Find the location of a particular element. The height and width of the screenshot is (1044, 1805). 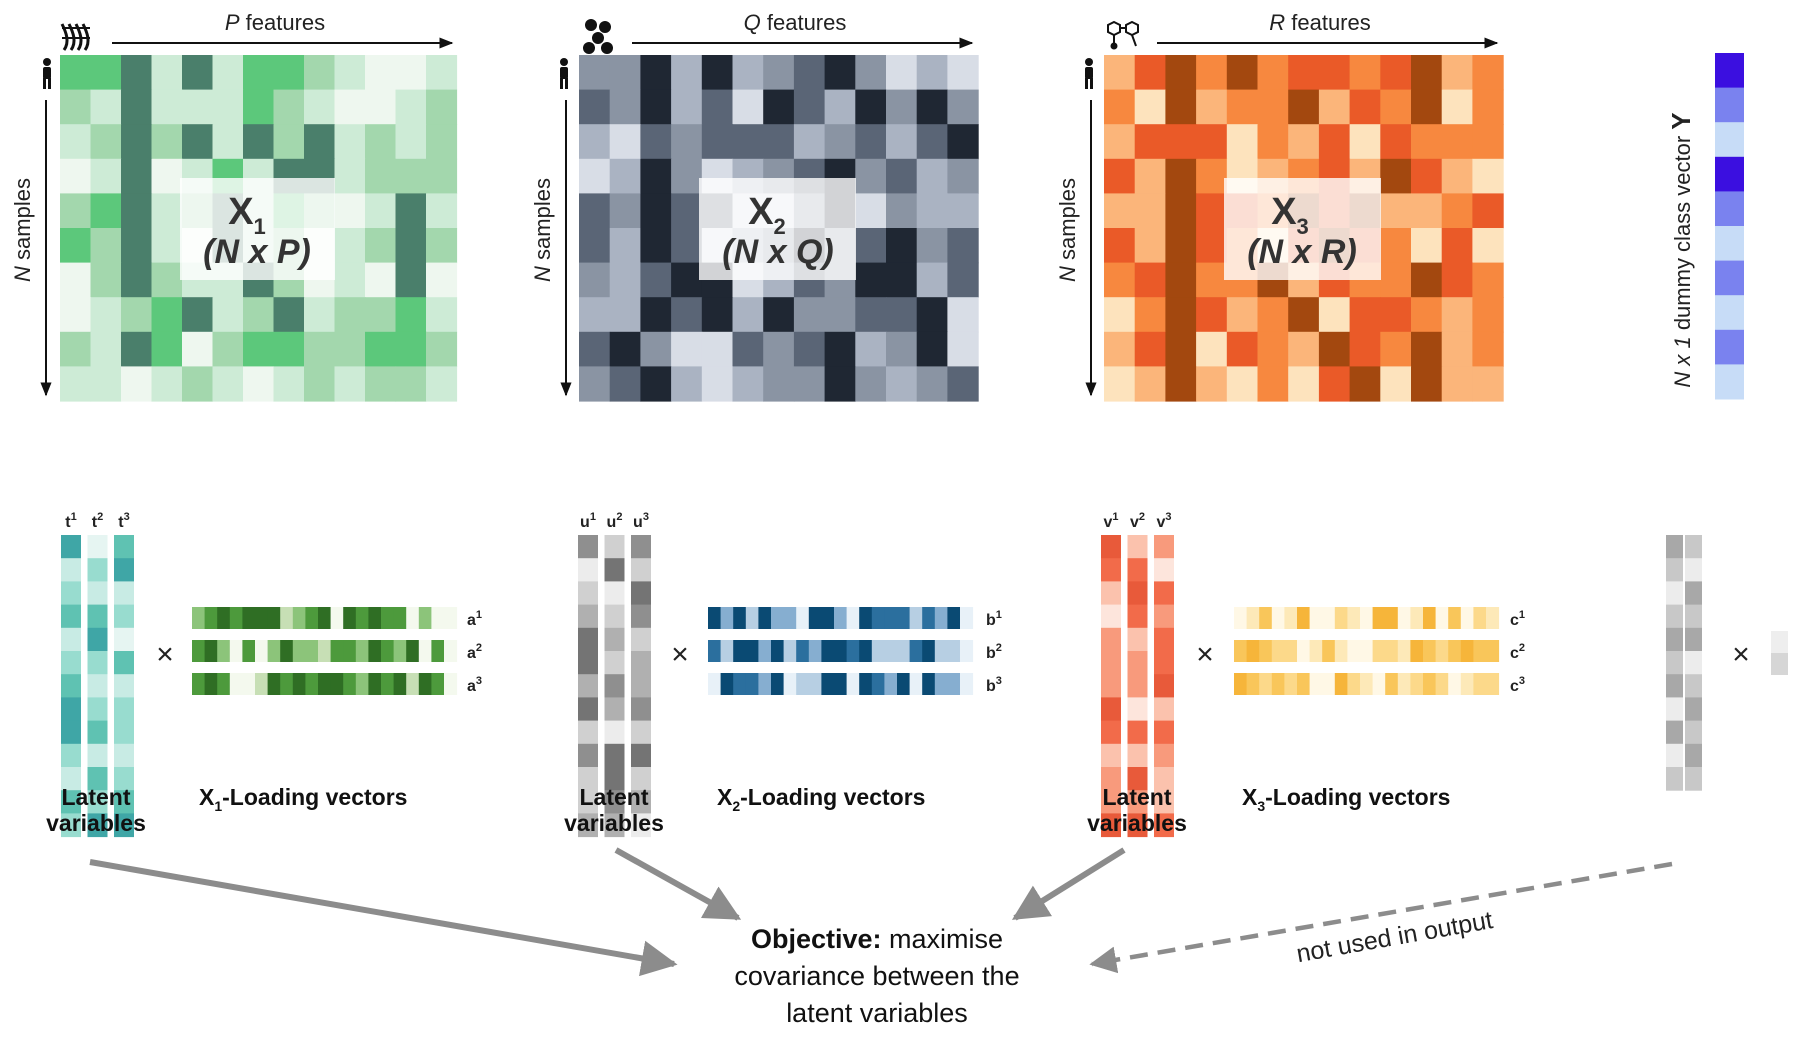

y-vector-label: N x 1 dummy class vector Y is located at coordinates (1681, 249).